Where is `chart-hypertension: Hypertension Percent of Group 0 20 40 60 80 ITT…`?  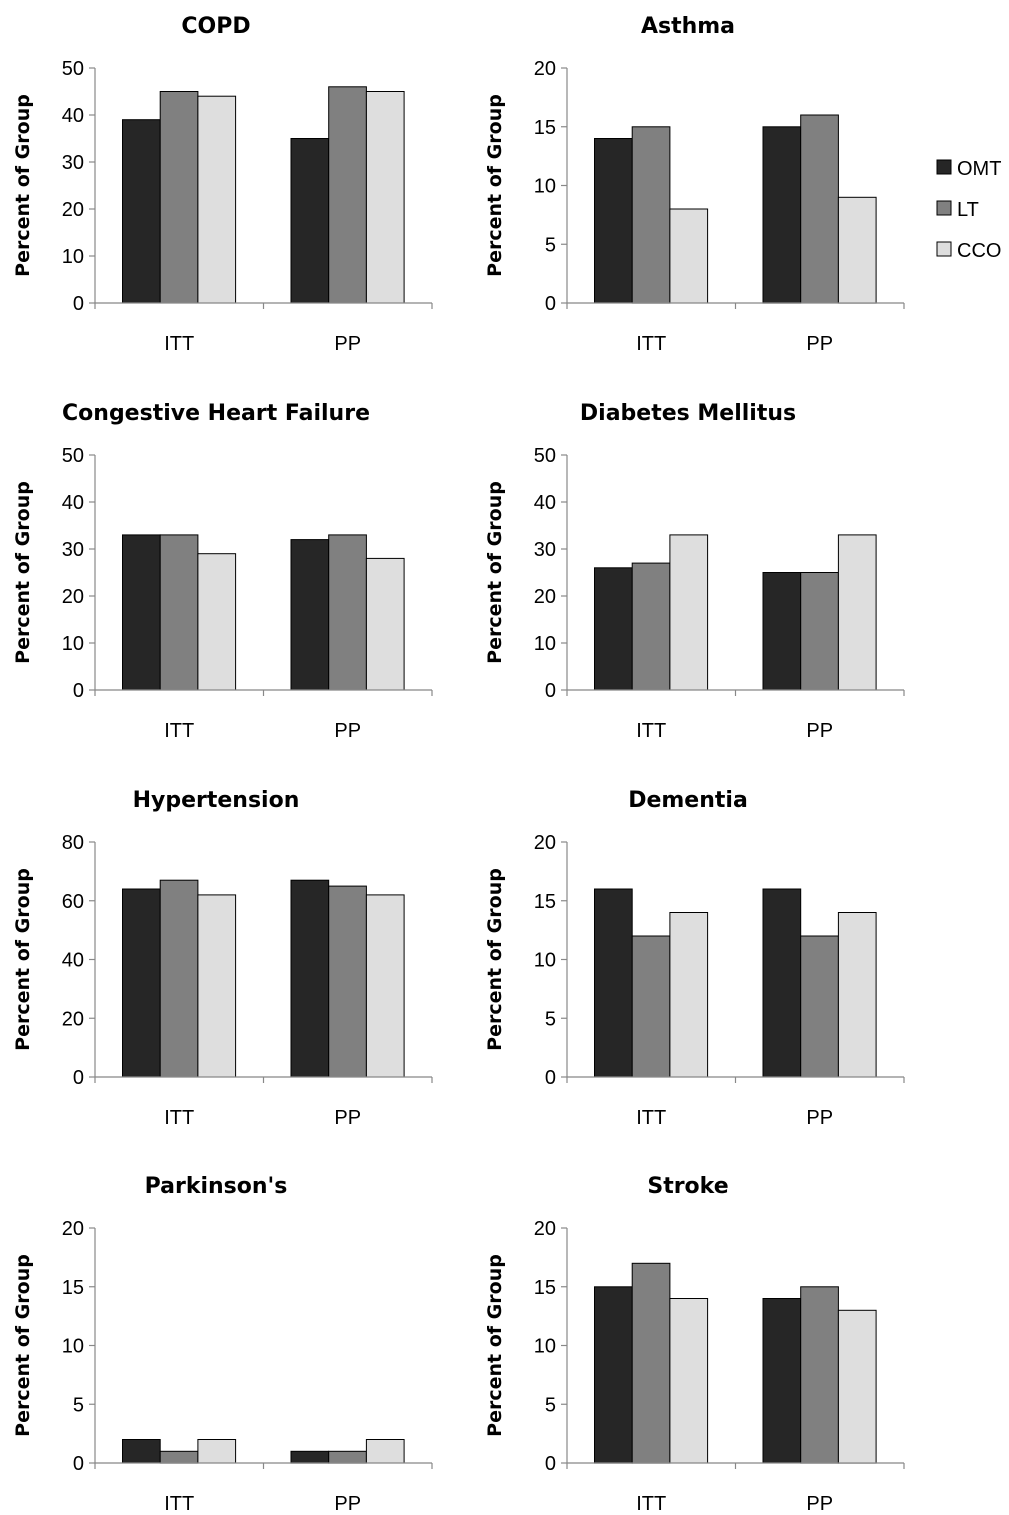 chart-hypertension: Hypertension Percent of Group 0 20 40 60 80 ITT… is located at coordinates (222, 958).